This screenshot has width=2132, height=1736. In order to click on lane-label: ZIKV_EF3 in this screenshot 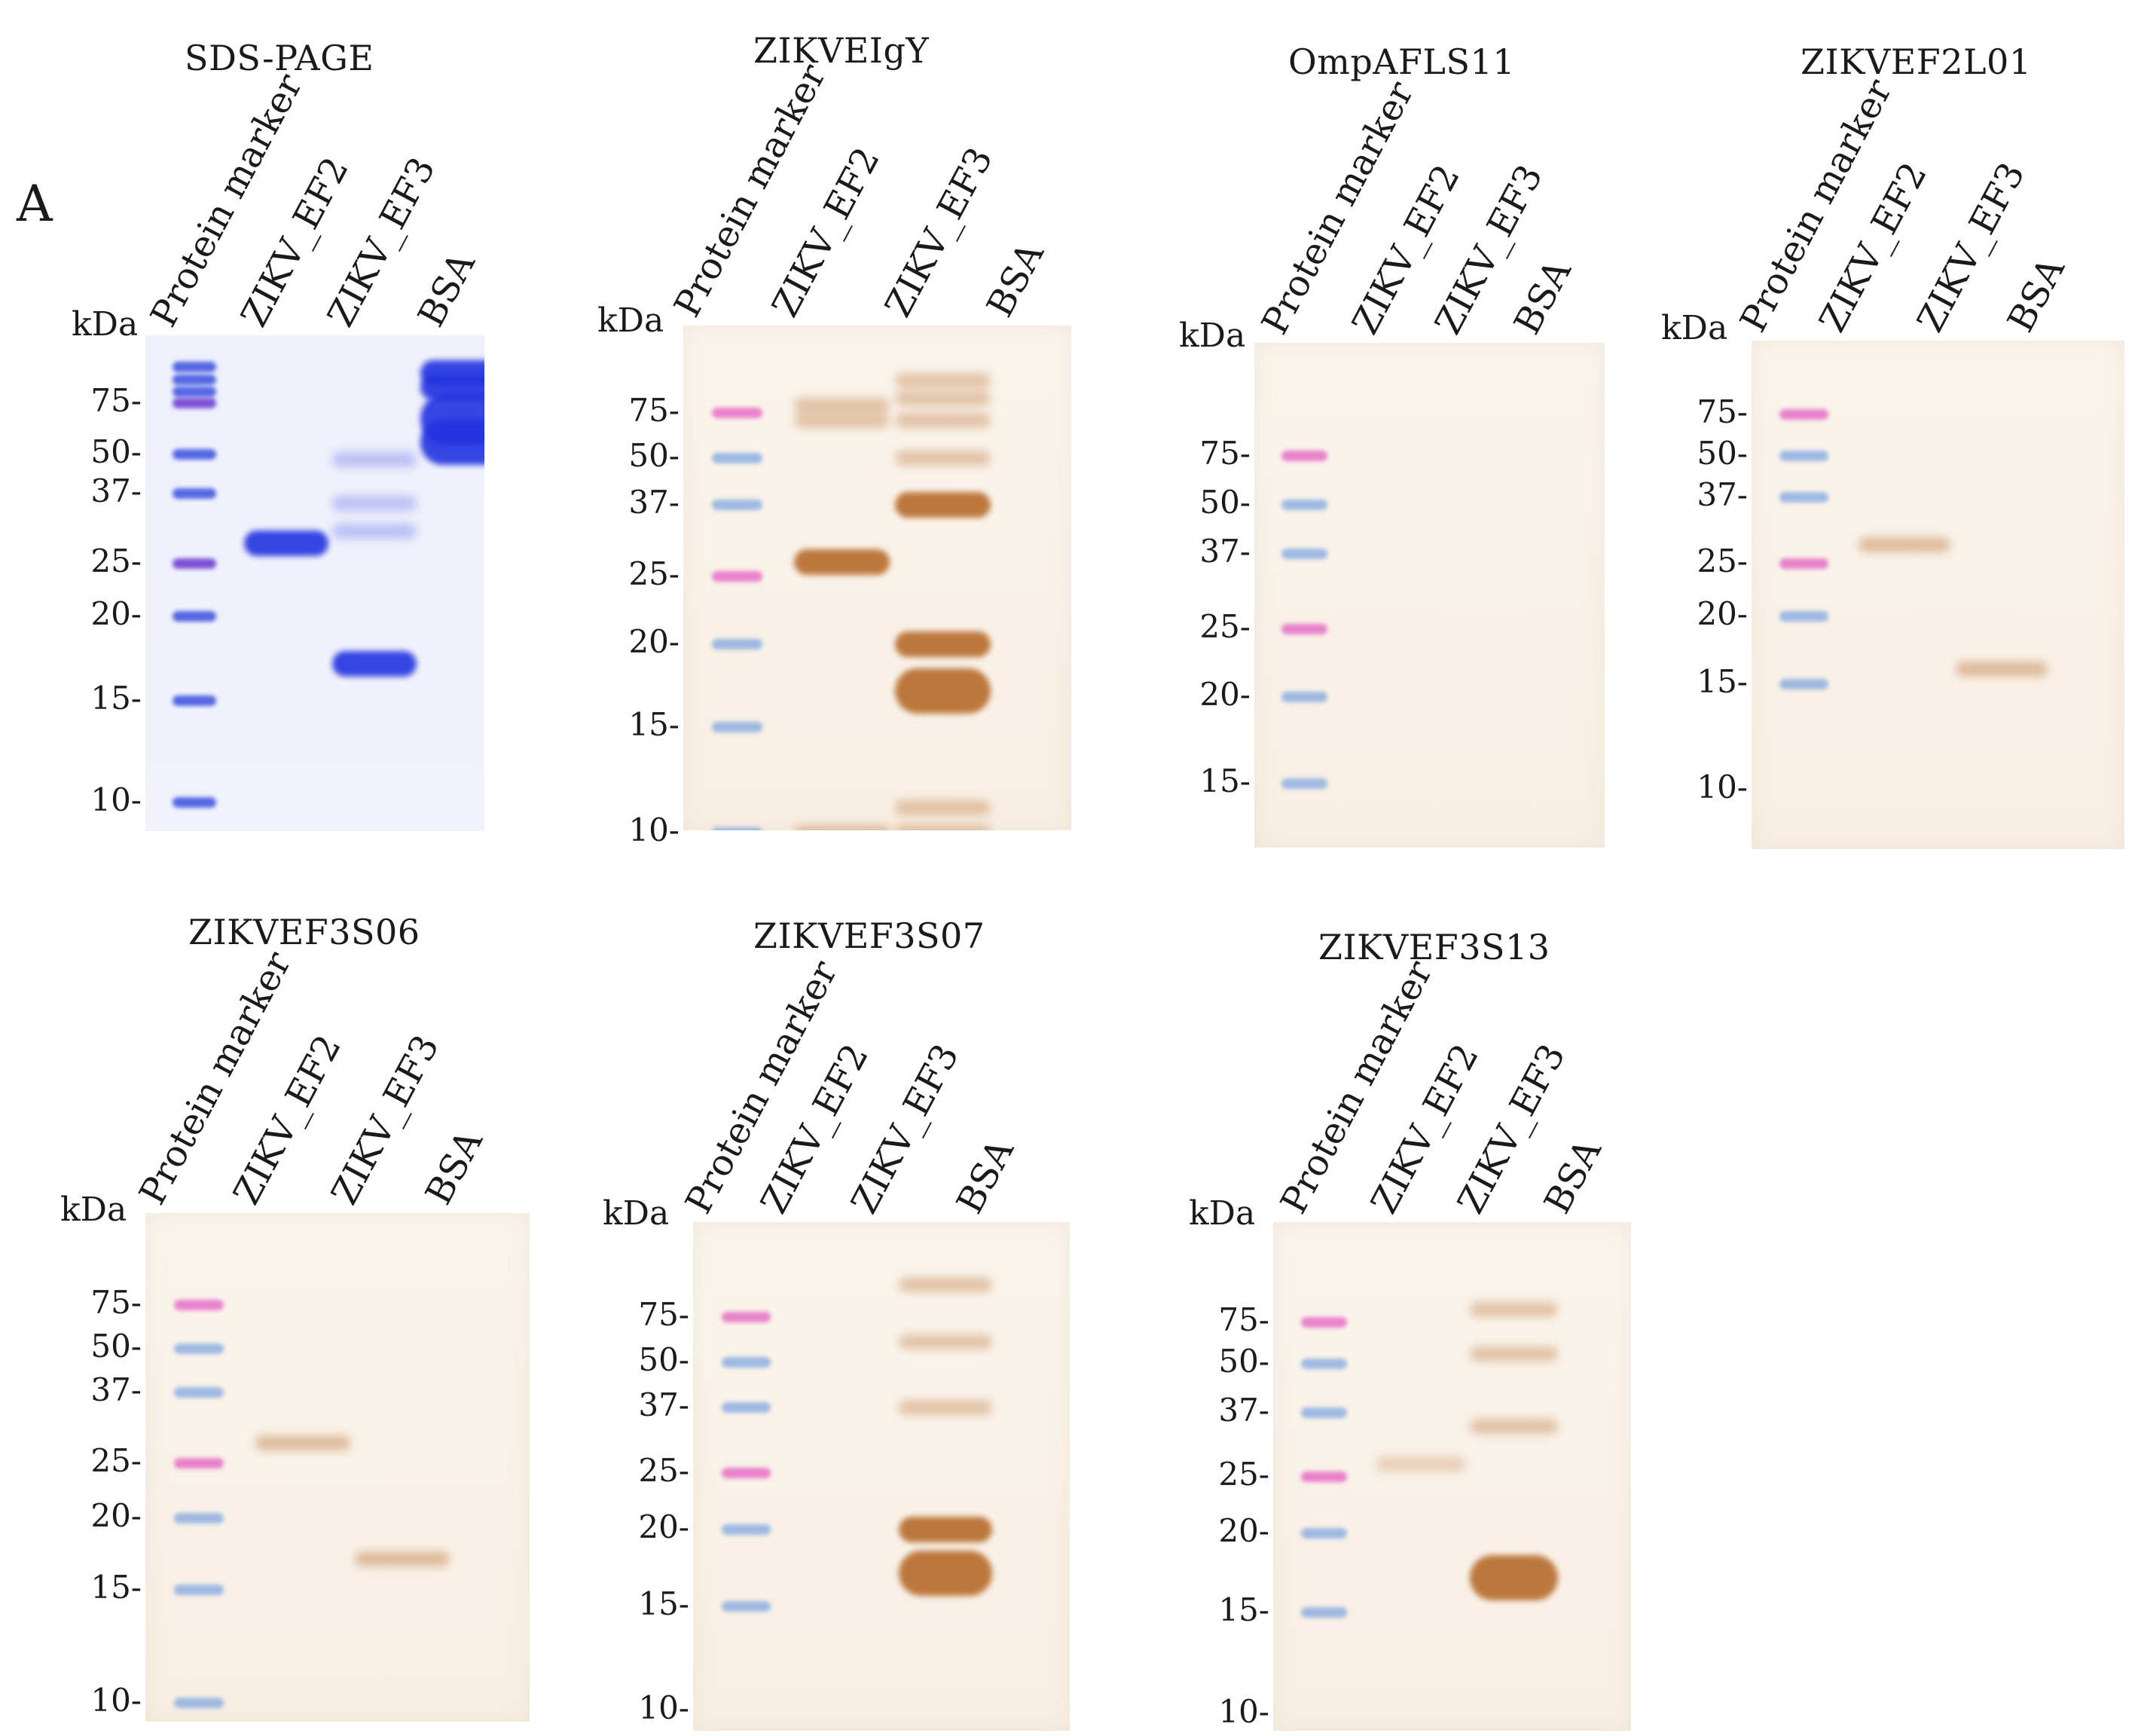, I will do `click(939, 232)`.